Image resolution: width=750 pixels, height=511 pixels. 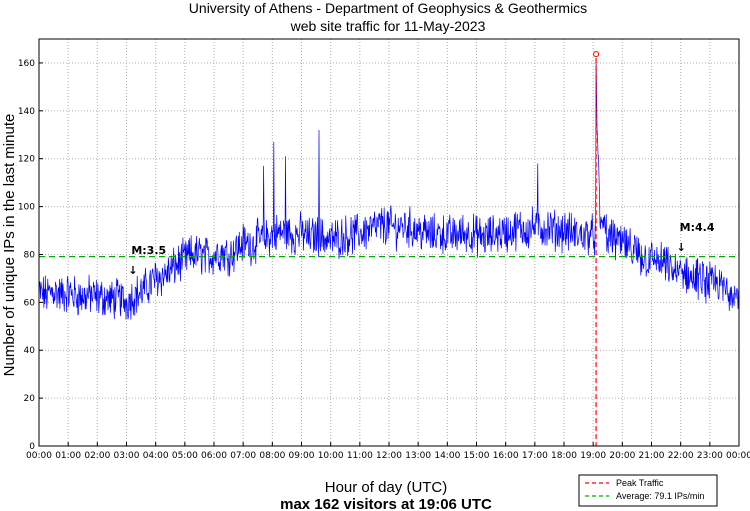 I want to click on y-tick-label: 160, so click(x=26, y=64).